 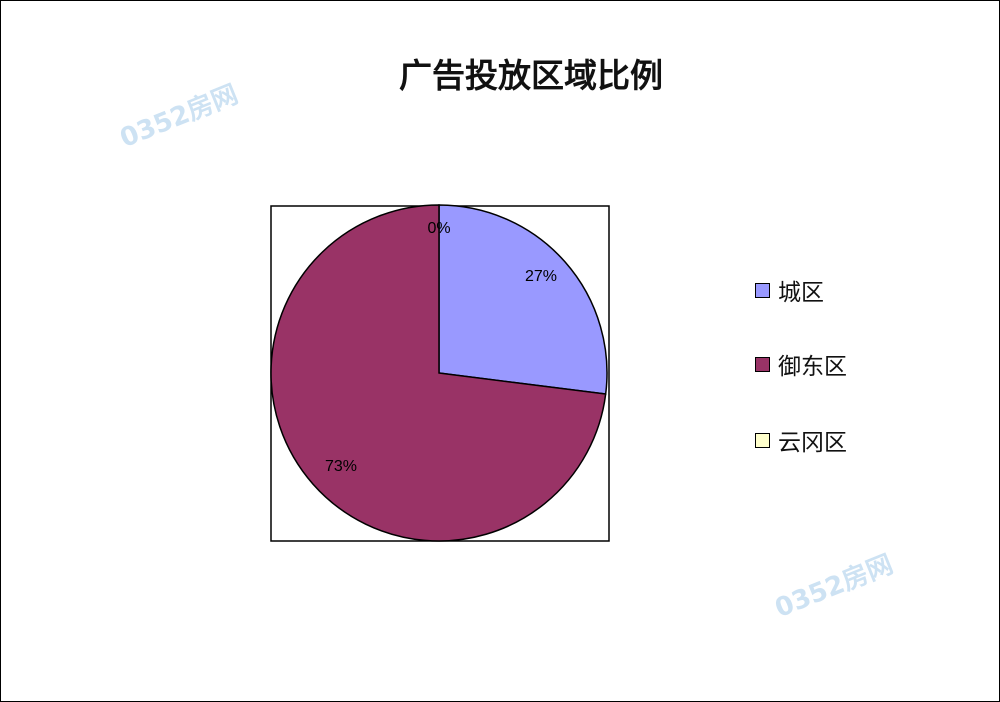 I want to click on chart-title: 广告投放区域比例, so click(x=531, y=75).